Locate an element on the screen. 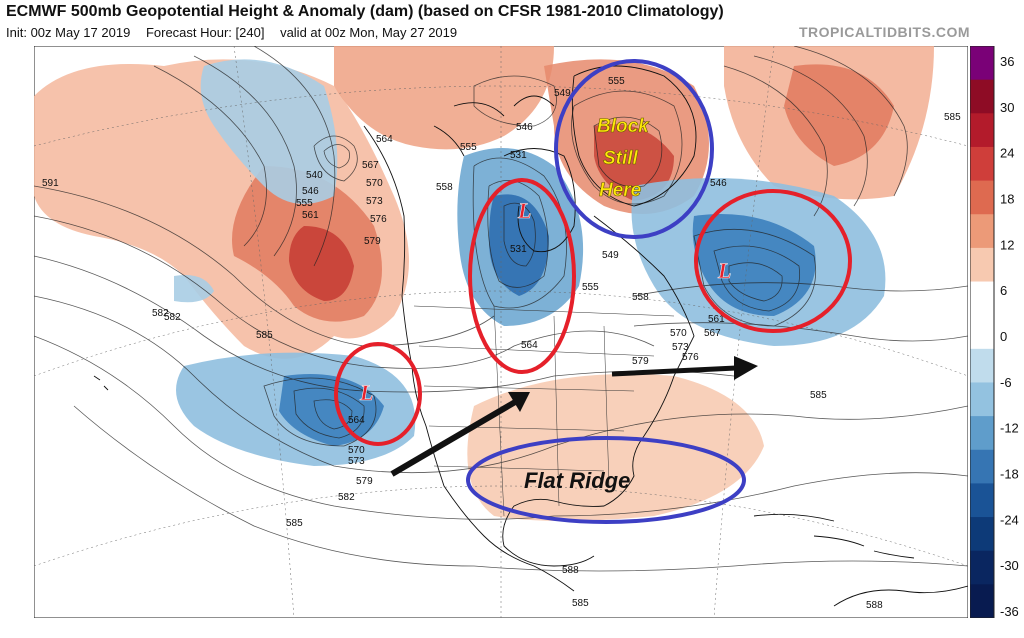 This screenshot has height=638, width=1024. init-time: Init: 00z May 17 2019 is located at coordinates (68, 32).